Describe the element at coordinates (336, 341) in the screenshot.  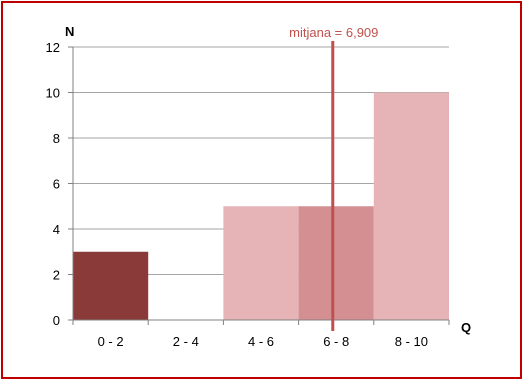
I see `x-tick-label: 6 - 8` at that location.